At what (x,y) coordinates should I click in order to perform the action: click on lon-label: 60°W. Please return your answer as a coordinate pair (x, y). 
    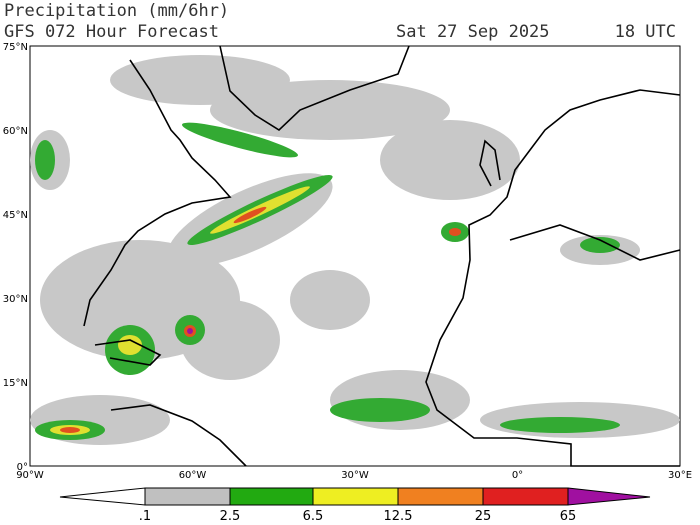
    Looking at the image, I should click on (193, 475).